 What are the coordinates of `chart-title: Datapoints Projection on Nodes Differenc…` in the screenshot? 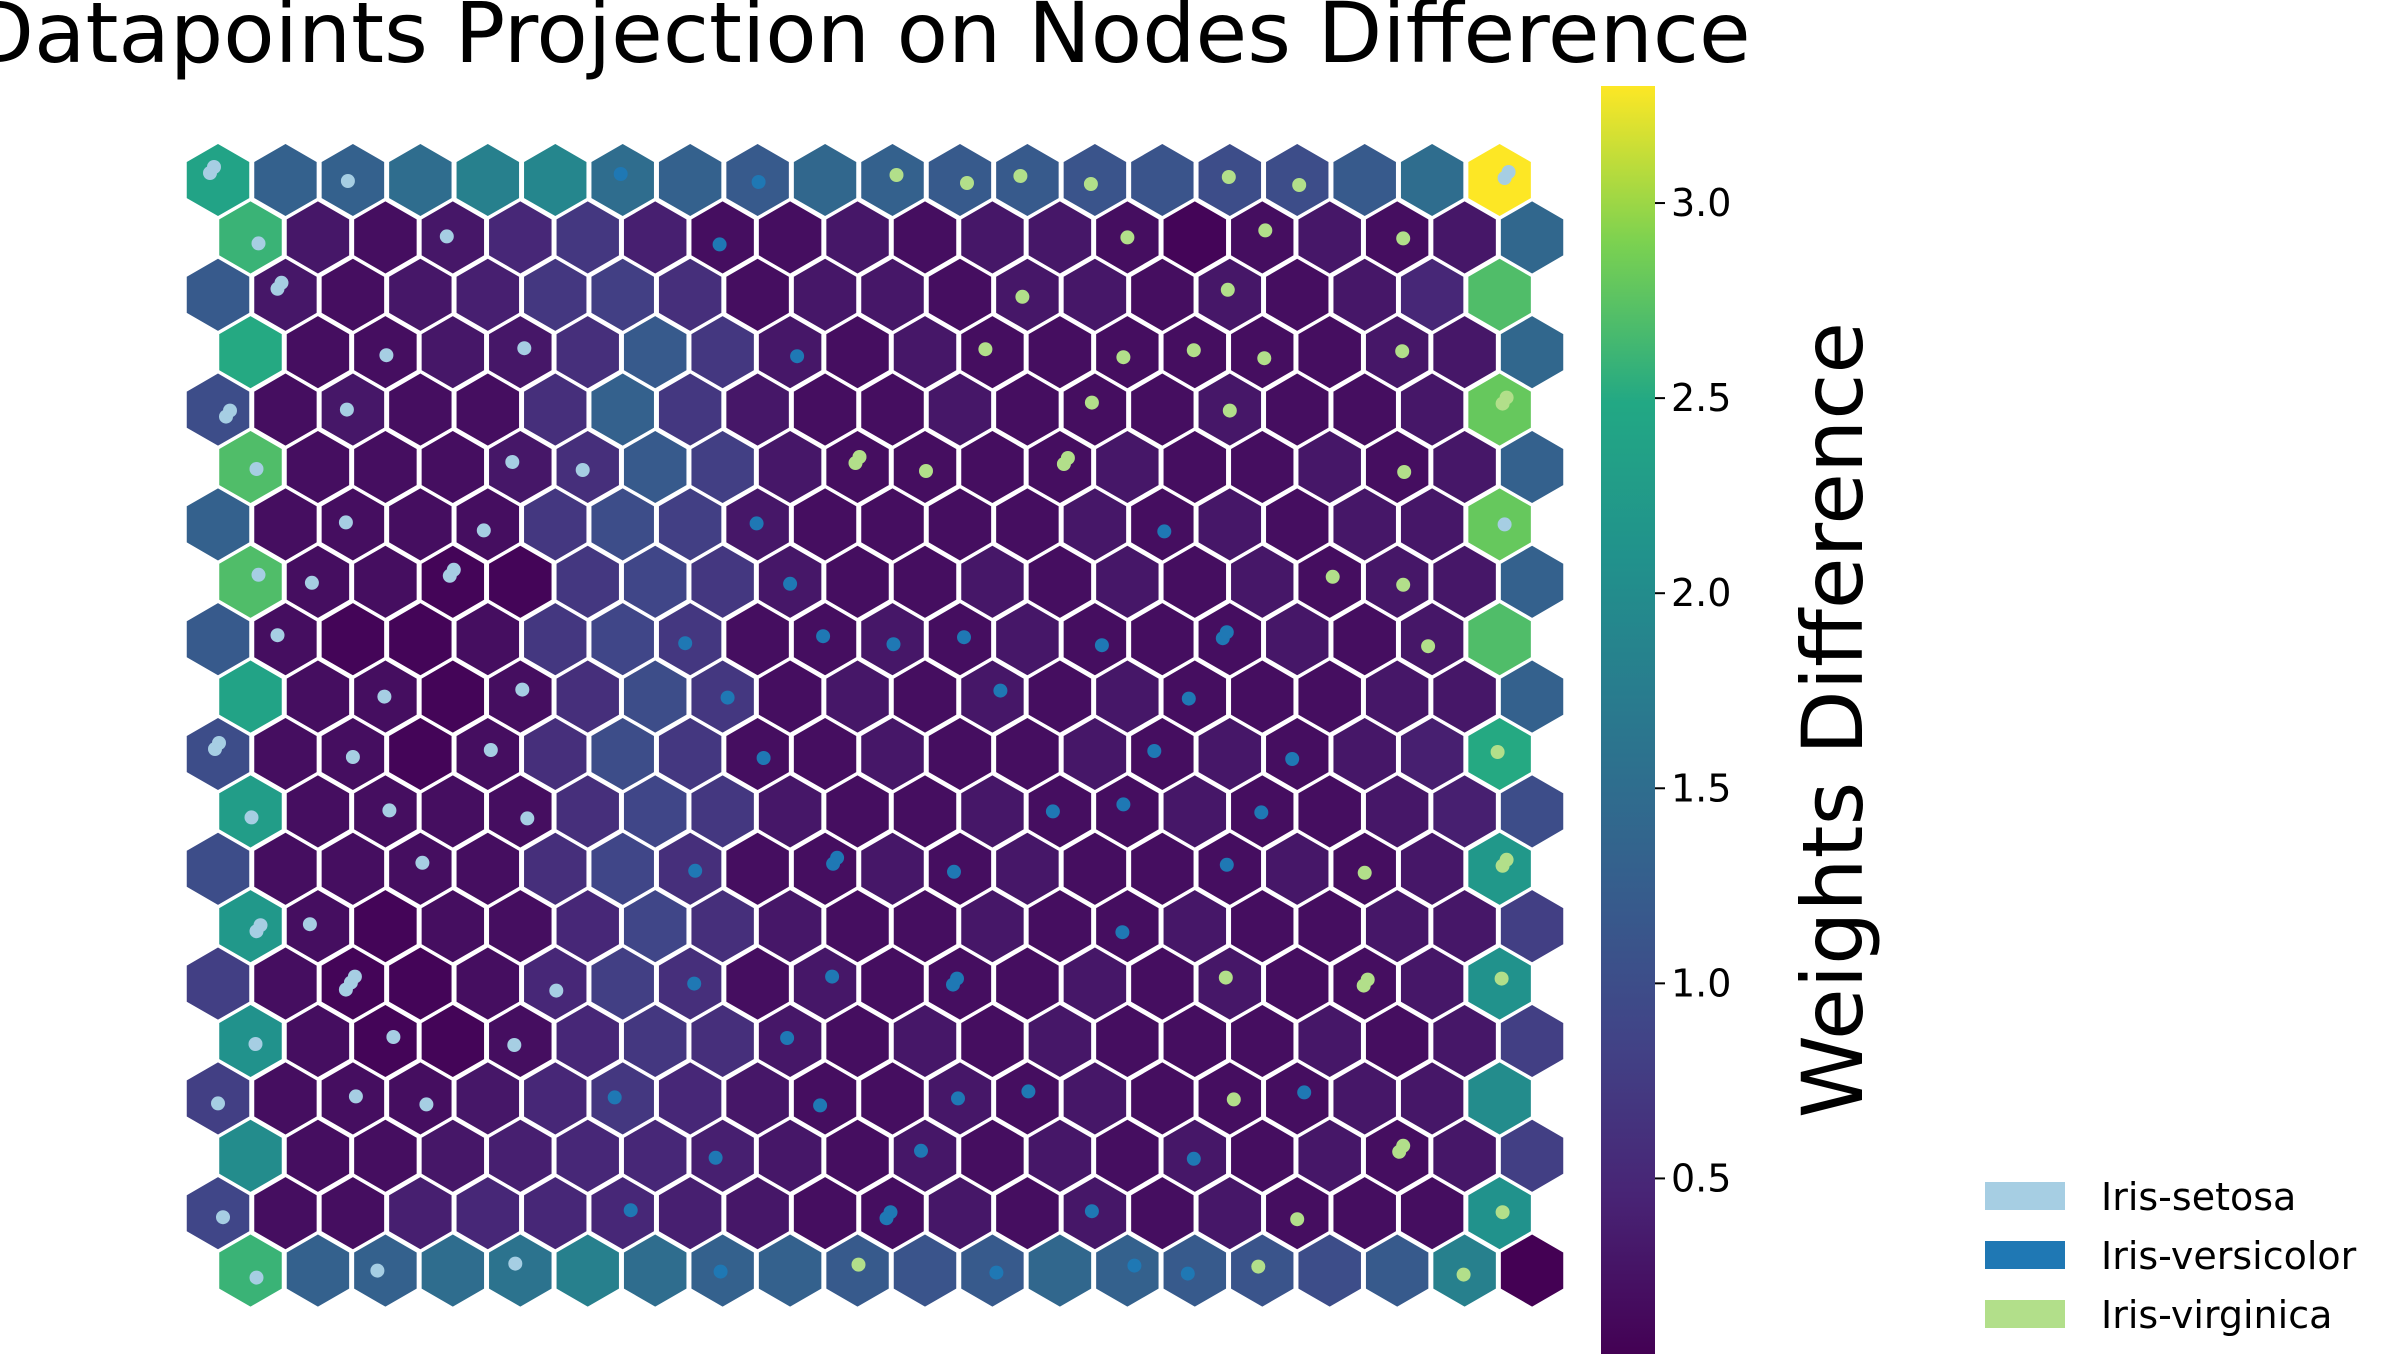 It's located at (875, 41).